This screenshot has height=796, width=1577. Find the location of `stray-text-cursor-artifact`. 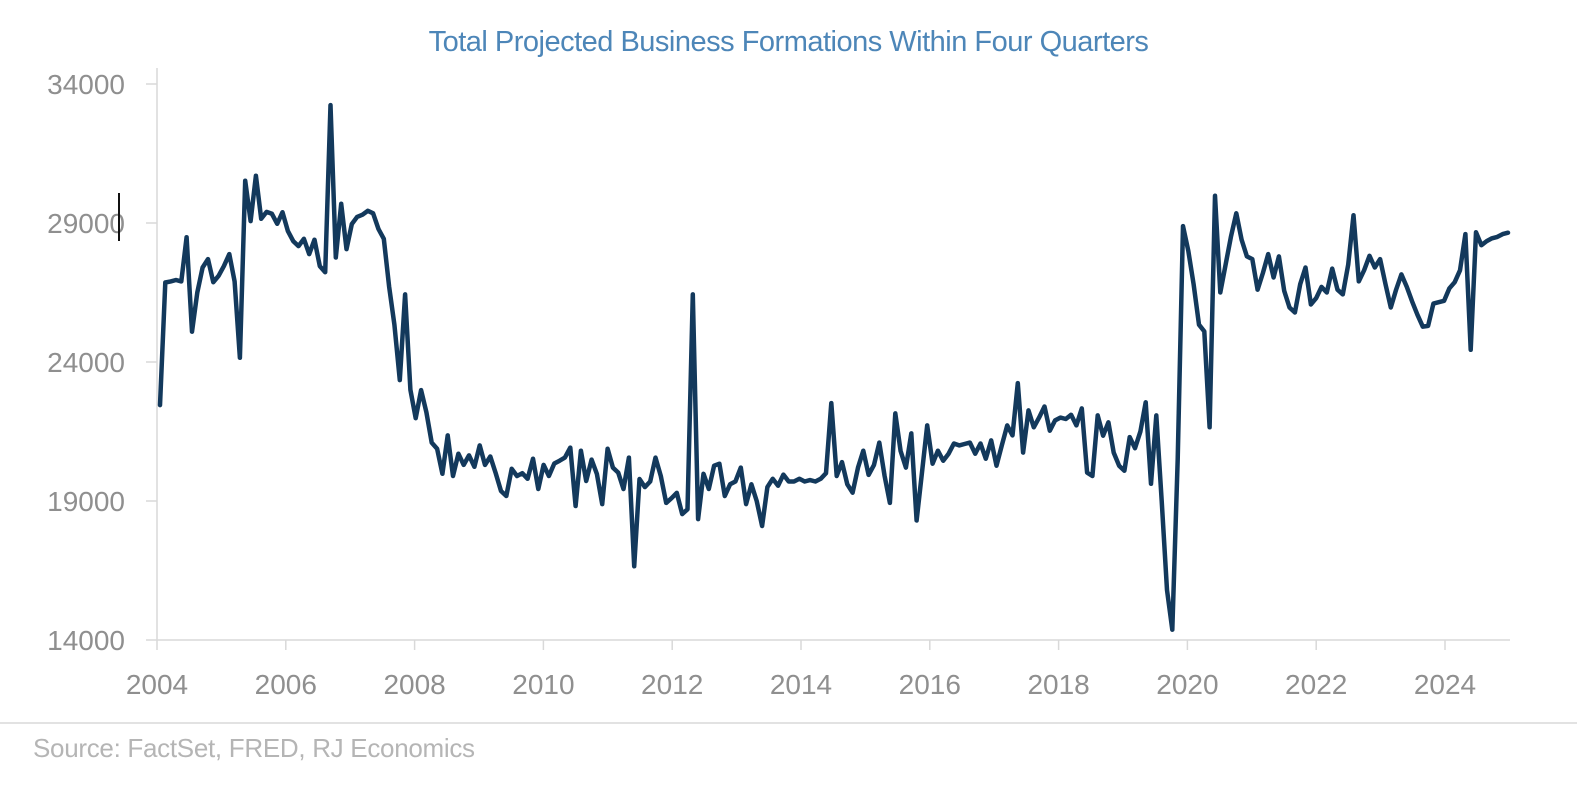

stray-text-cursor-artifact is located at coordinates (119, 217).